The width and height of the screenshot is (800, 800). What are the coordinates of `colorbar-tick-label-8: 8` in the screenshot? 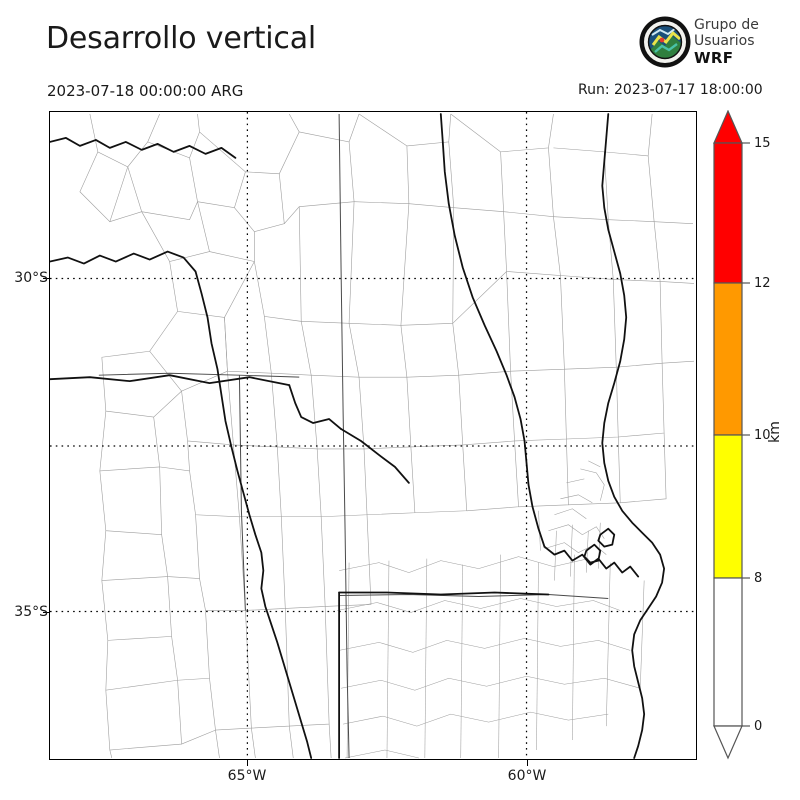 It's located at (758, 578).